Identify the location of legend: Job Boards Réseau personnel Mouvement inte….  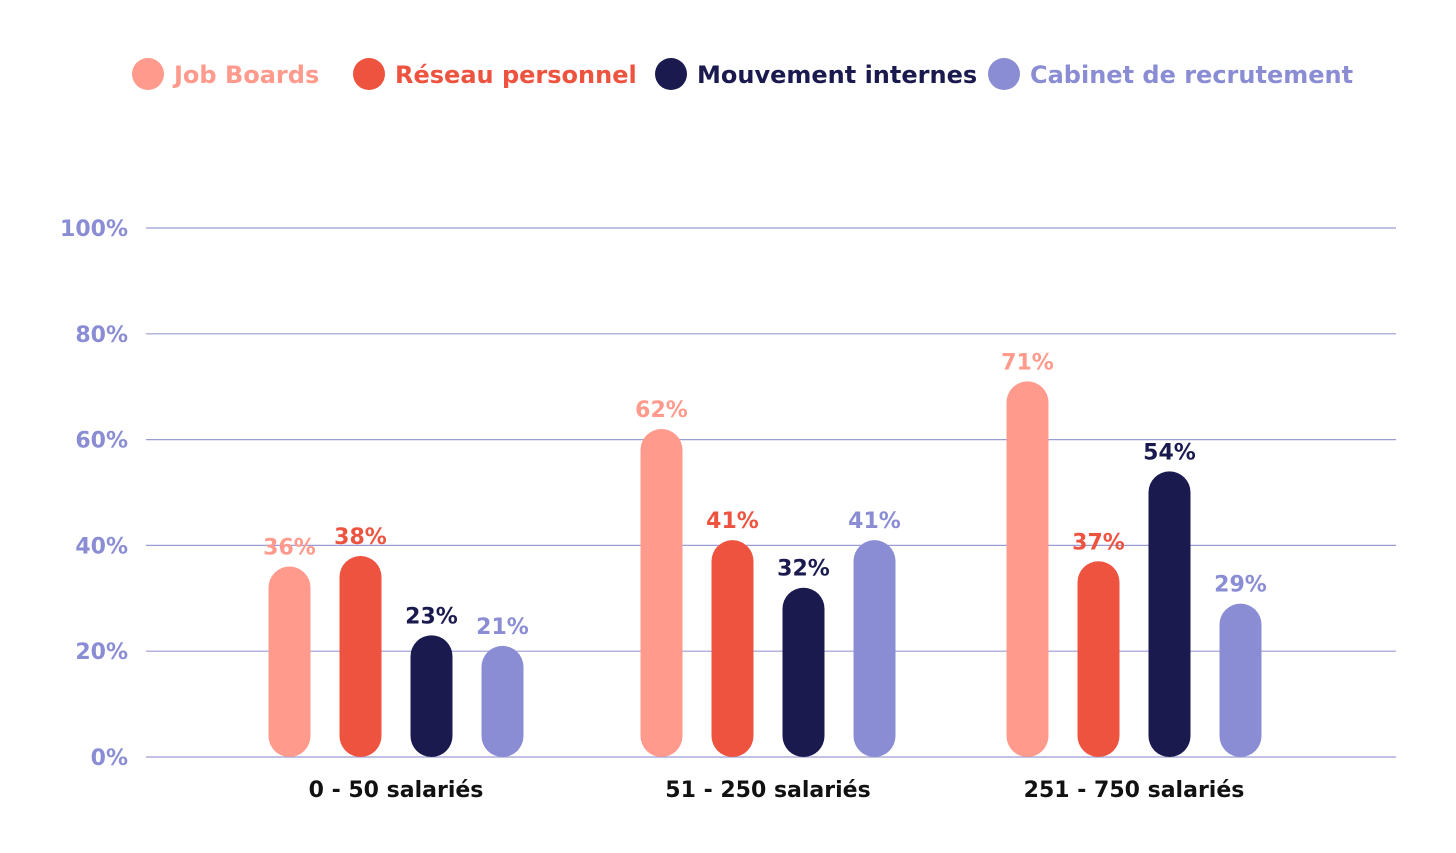
(742, 74).